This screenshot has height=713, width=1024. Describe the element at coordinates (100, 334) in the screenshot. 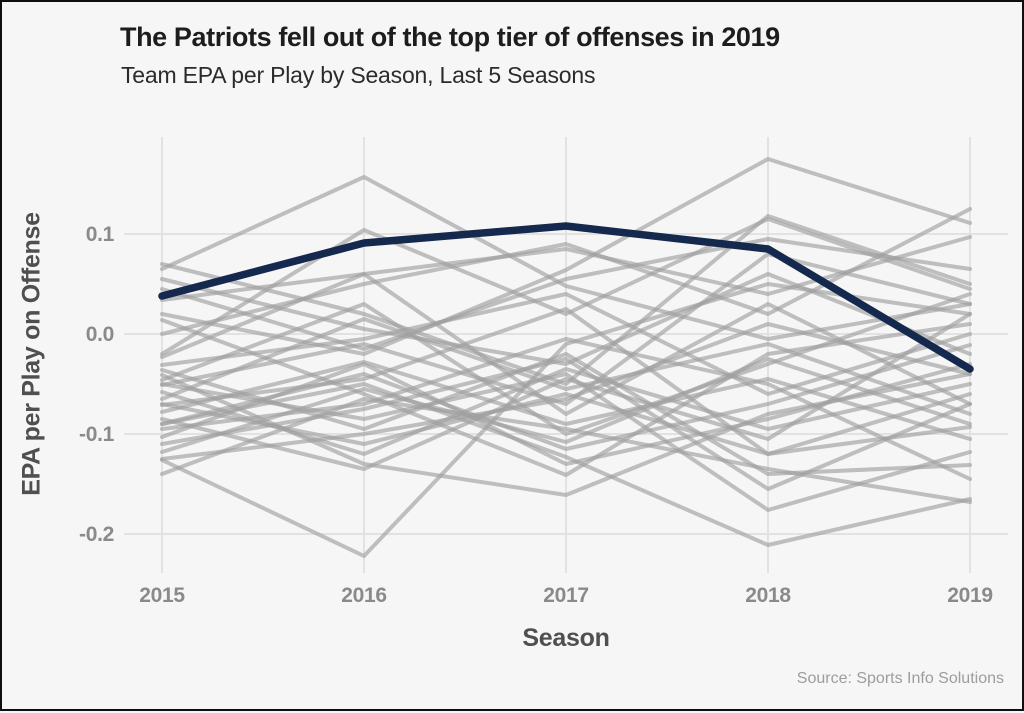

I see `y-tick-label: 0.0` at that location.